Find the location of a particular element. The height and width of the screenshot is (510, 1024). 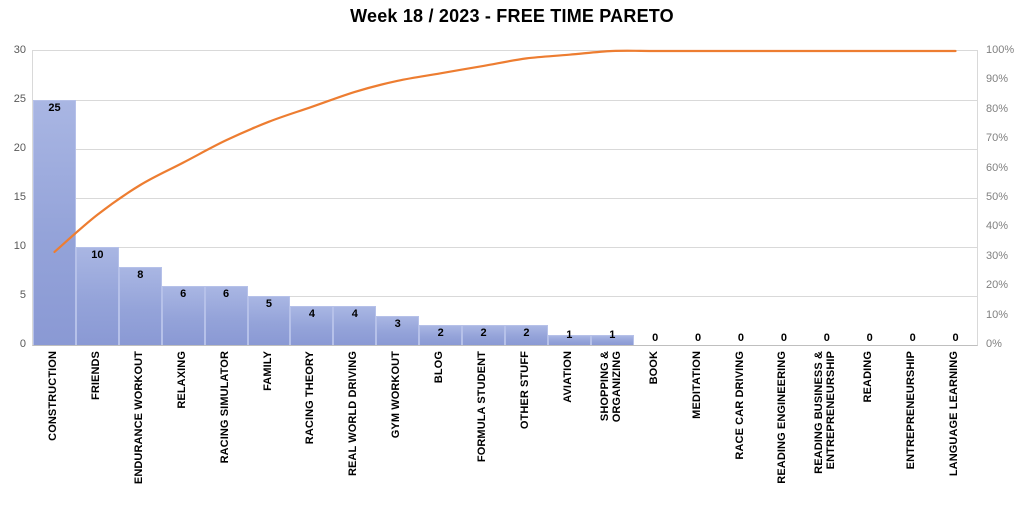

x-axis-label: AVIATION is located at coordinates (568, 428).